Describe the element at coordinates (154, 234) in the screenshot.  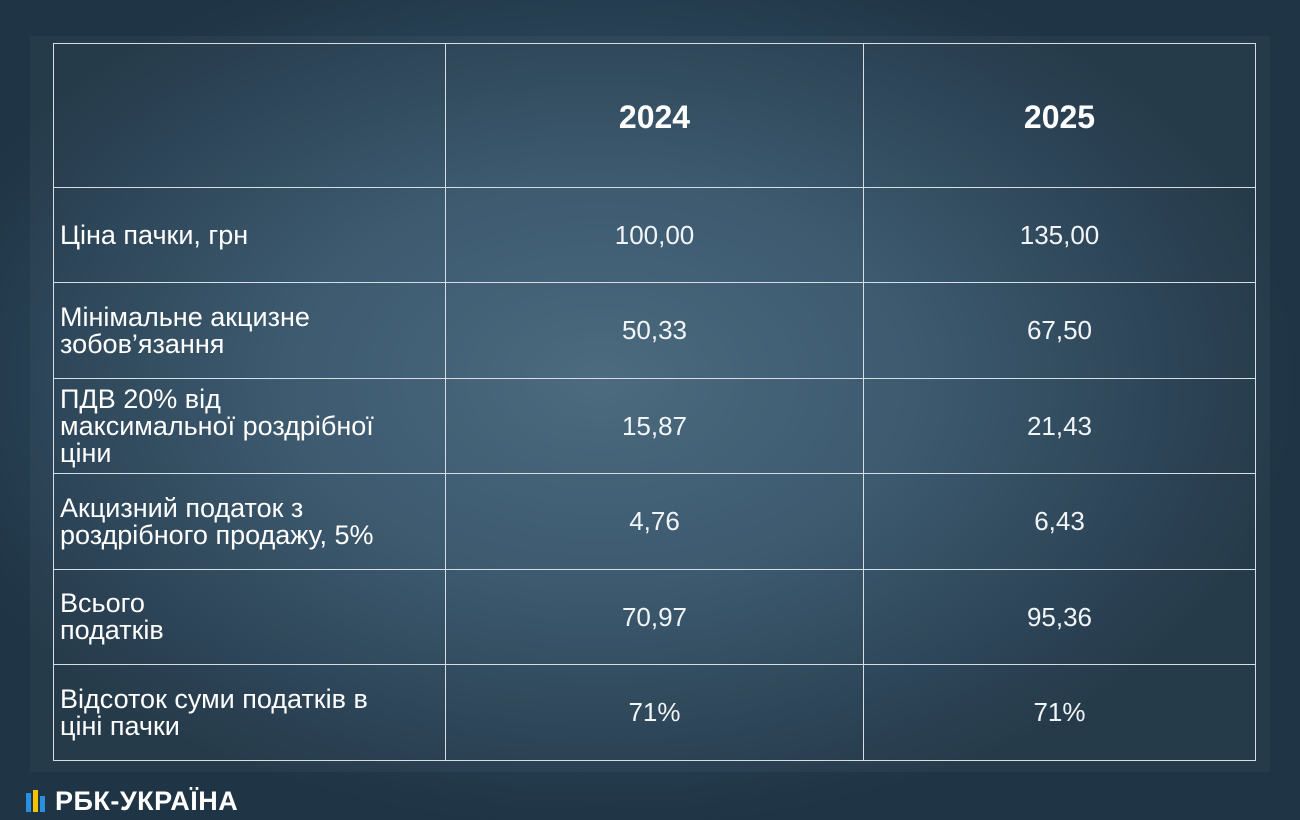
I see `label-line: Ціна пачки, грн` at that location.